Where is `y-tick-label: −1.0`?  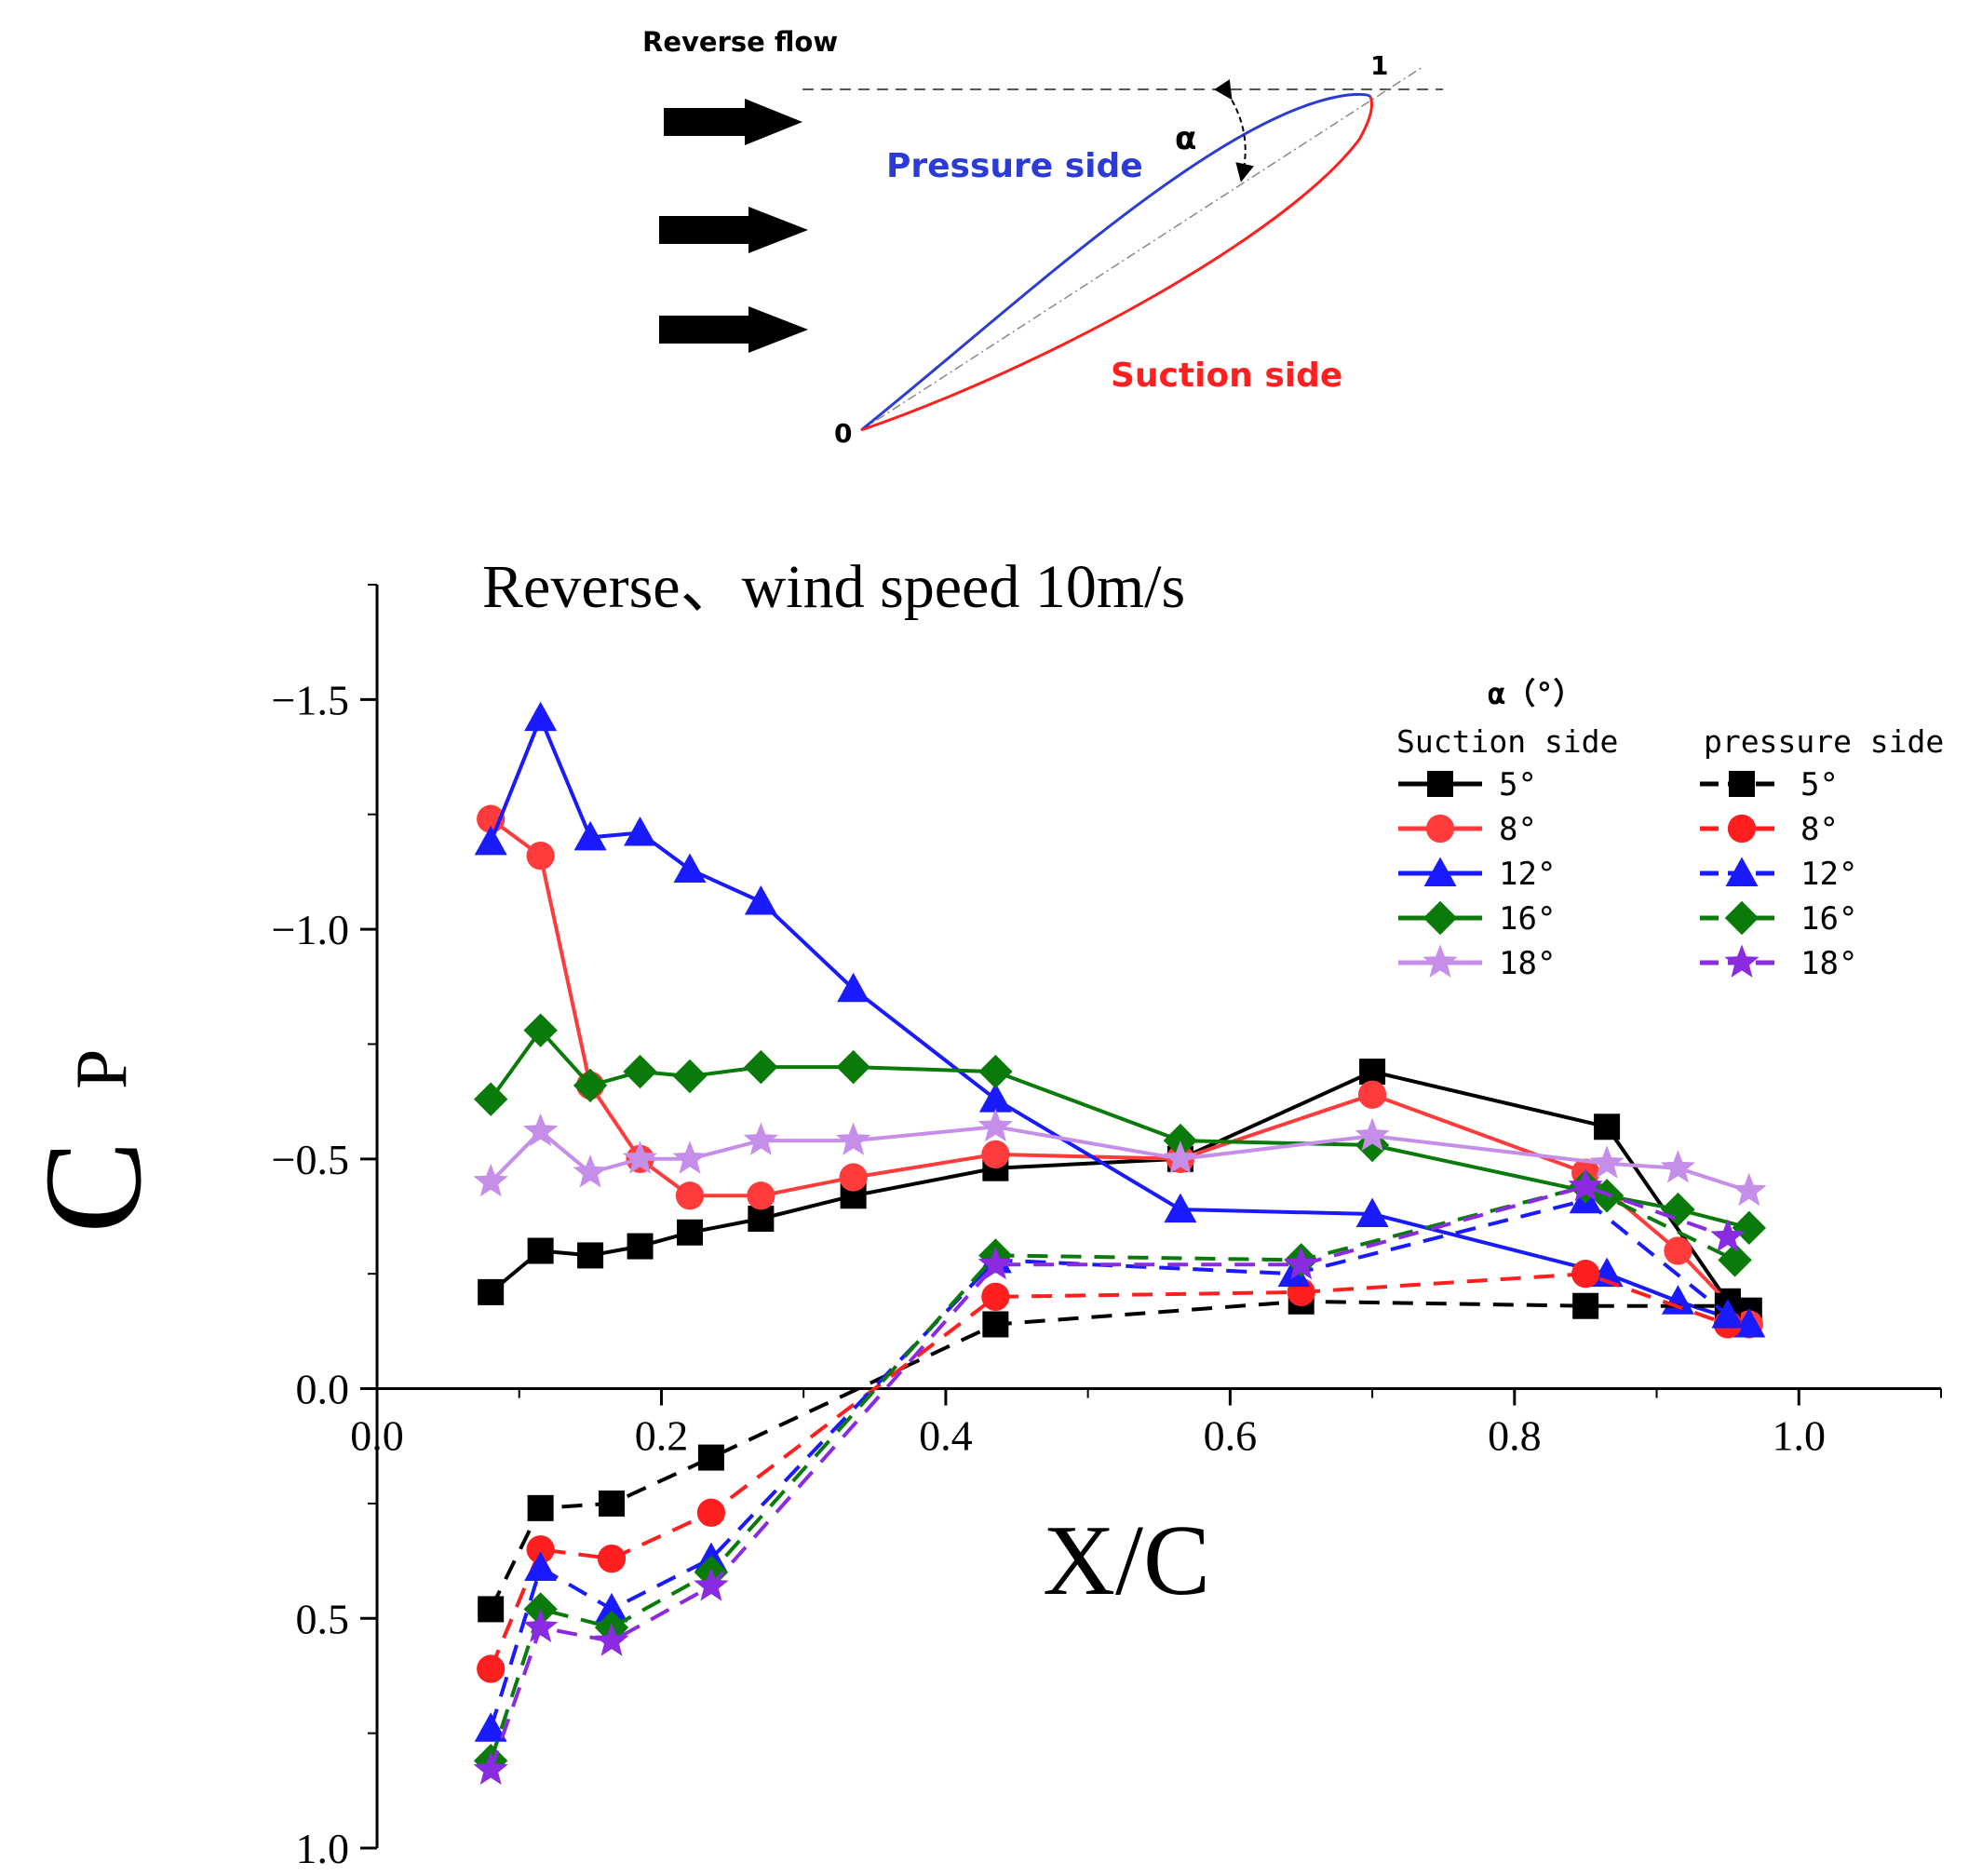 y-tick-label: −1.0 is located at coordinates (310, 929).